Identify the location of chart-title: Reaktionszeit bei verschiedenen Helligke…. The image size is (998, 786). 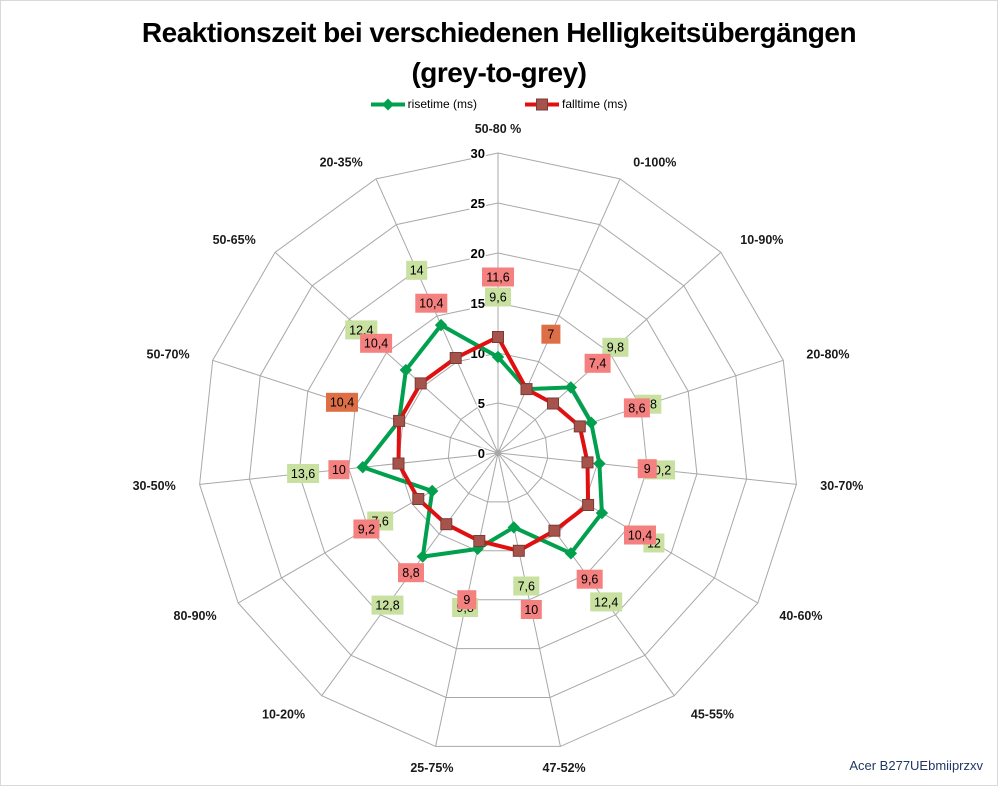
(499, 53).